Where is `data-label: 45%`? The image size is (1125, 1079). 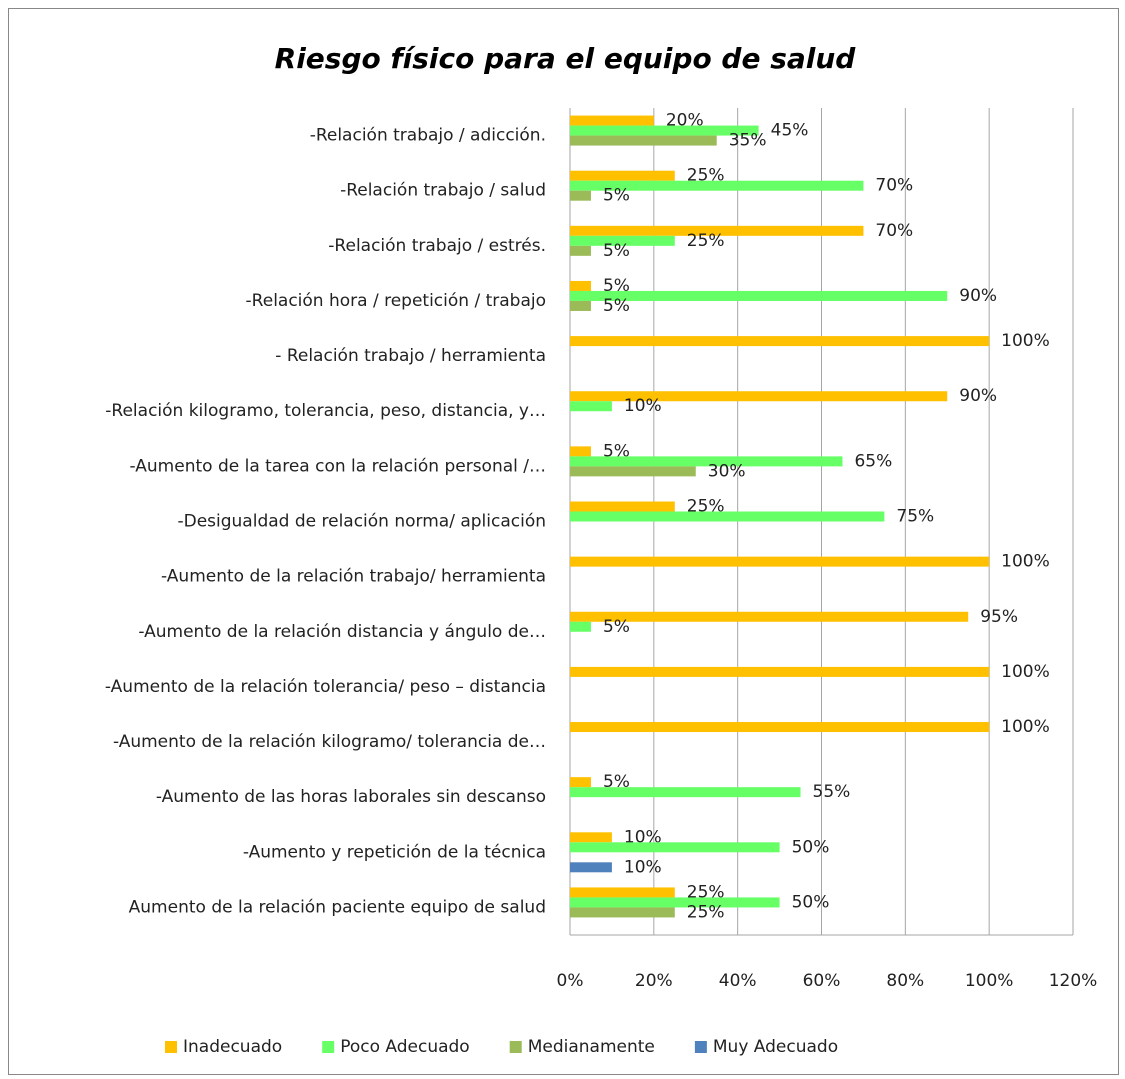
data-label: 45% is located at coordinates (790, 131).